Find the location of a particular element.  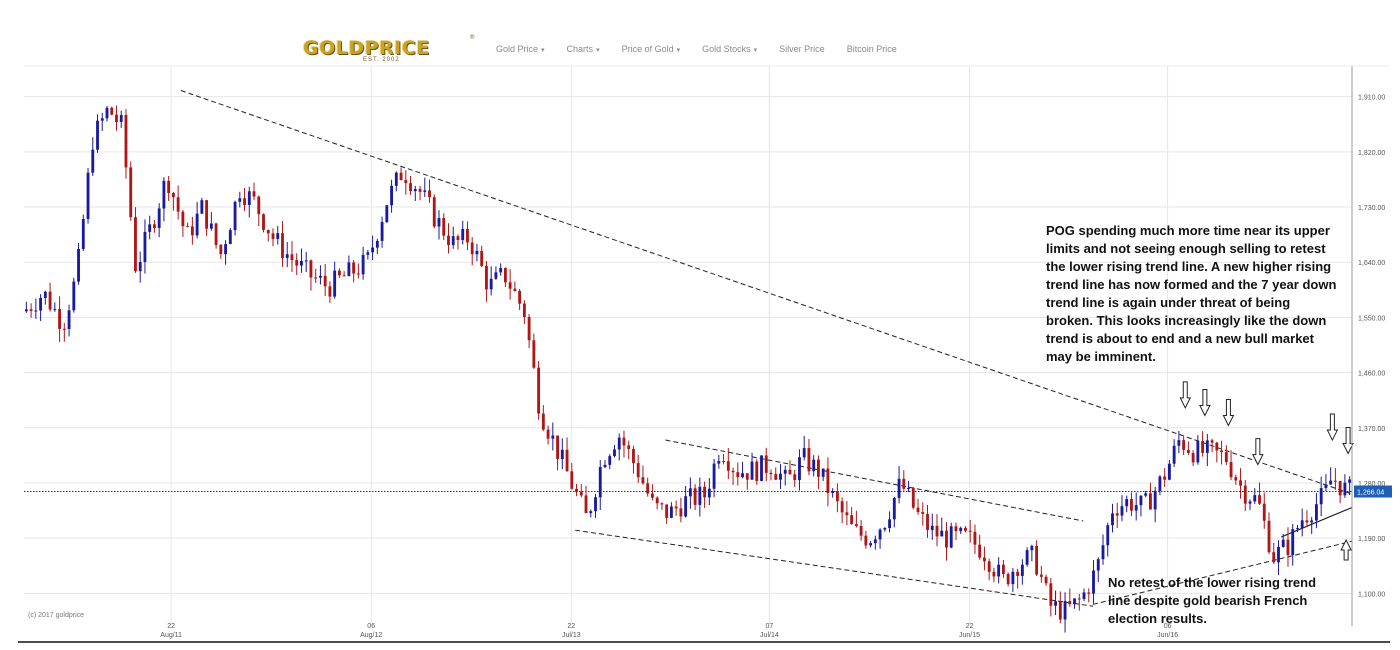

x-tick-day: 07 is located at coordinates (770, 626).